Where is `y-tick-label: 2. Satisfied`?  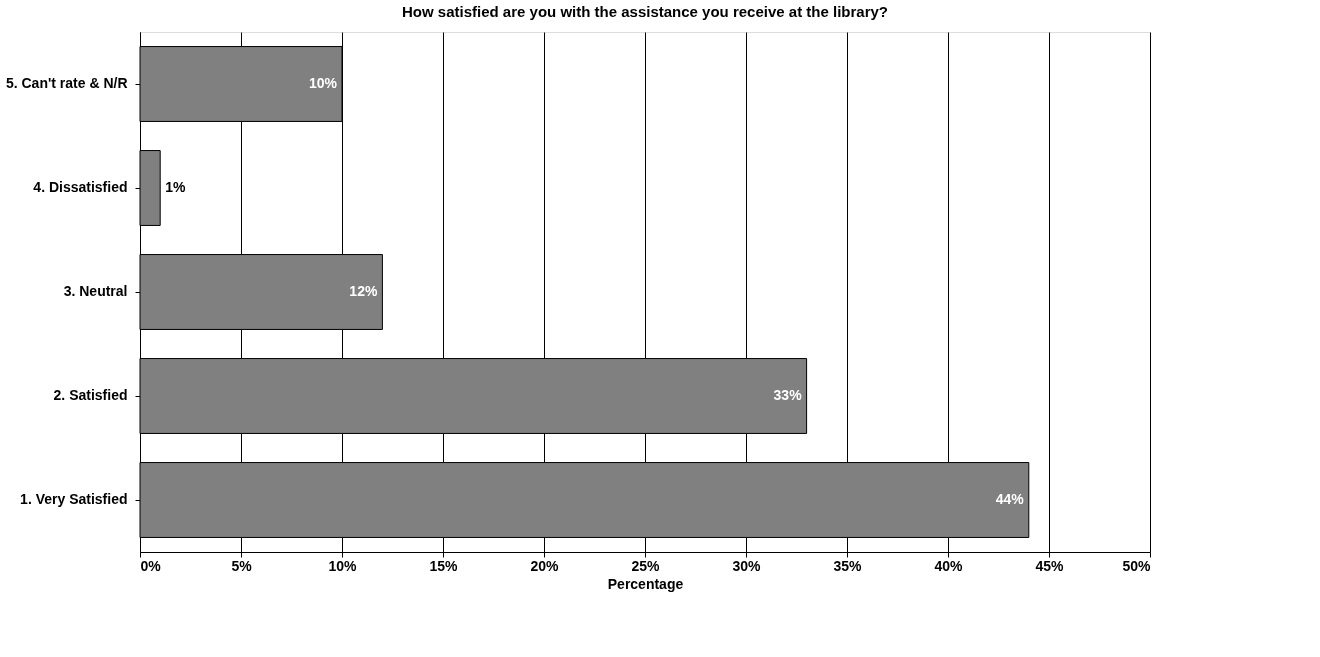
y-tick-label: 2. Satisfied is located at coordinates (90, 395).